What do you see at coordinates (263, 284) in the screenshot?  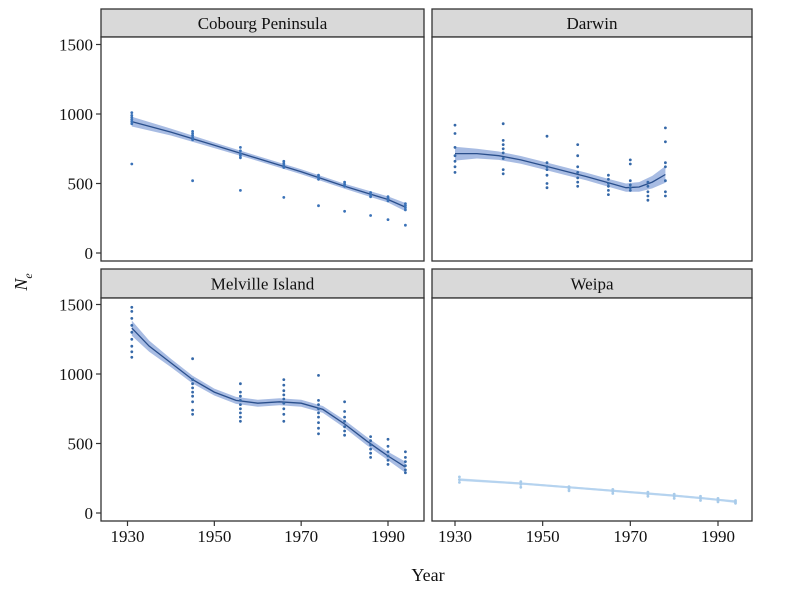 I see `panel-title: Melville Island` at bounding box center [263, 284].